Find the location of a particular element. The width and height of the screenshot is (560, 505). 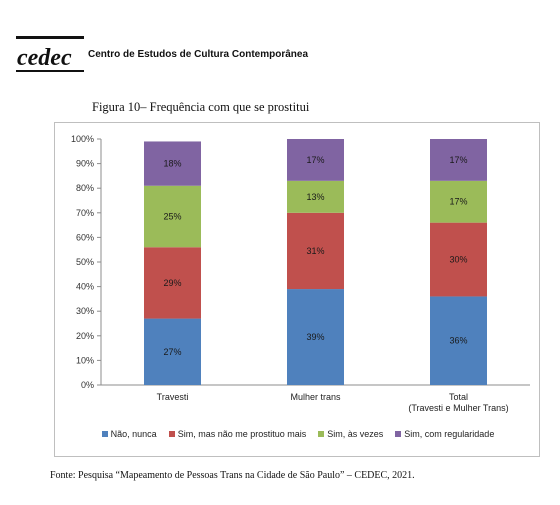

x-category-label: Mulher trans is located at coordinates (315, 397).